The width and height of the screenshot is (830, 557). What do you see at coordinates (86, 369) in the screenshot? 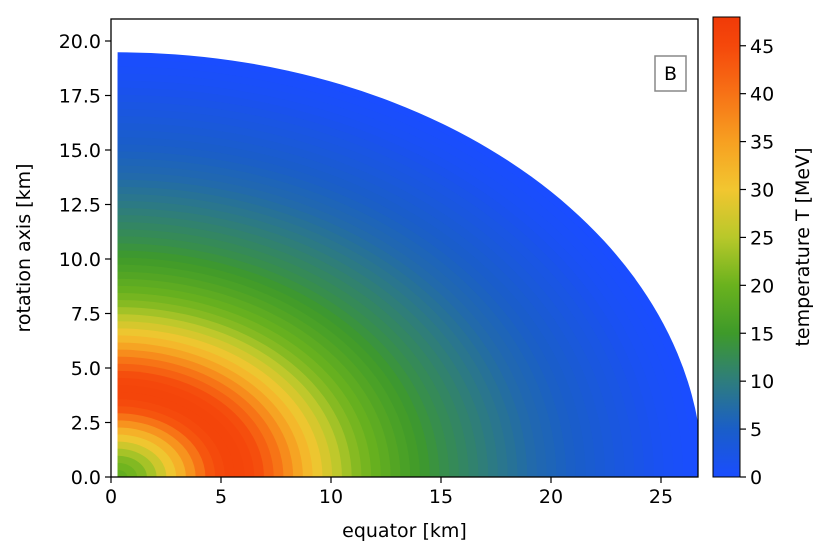
I see `y-tick-label: 5.0` at bounding box center [86, 369].